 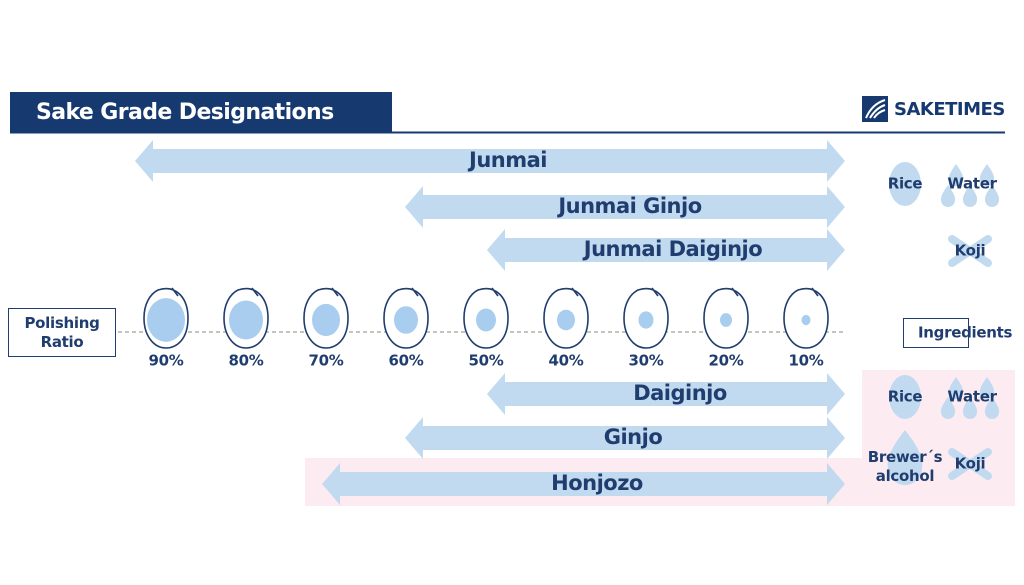 I want to click on ratio-label: 90%, so click(x=165, y=361).